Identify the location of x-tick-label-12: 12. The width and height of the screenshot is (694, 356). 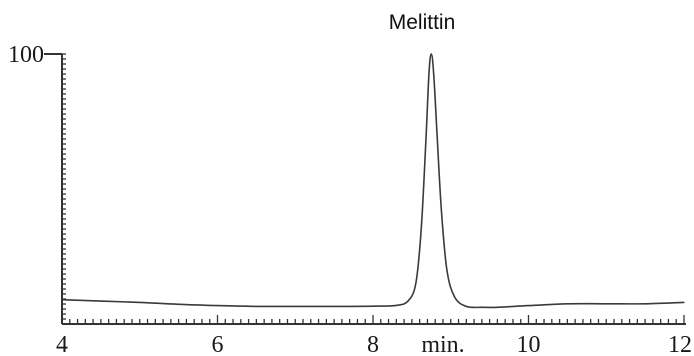
(680, 344).